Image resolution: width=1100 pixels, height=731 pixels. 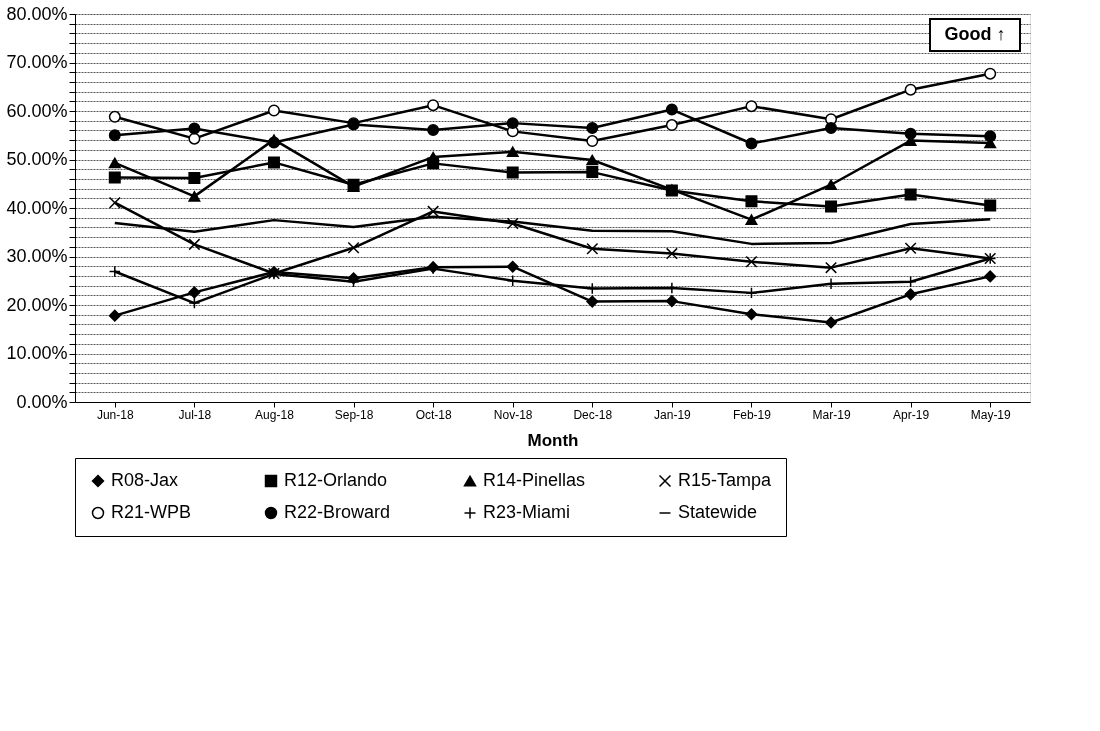 What do you see at coordinates (553, 440) in the screenshot?
I see `x-axis-title: Month` at bounding box center [553, 440].